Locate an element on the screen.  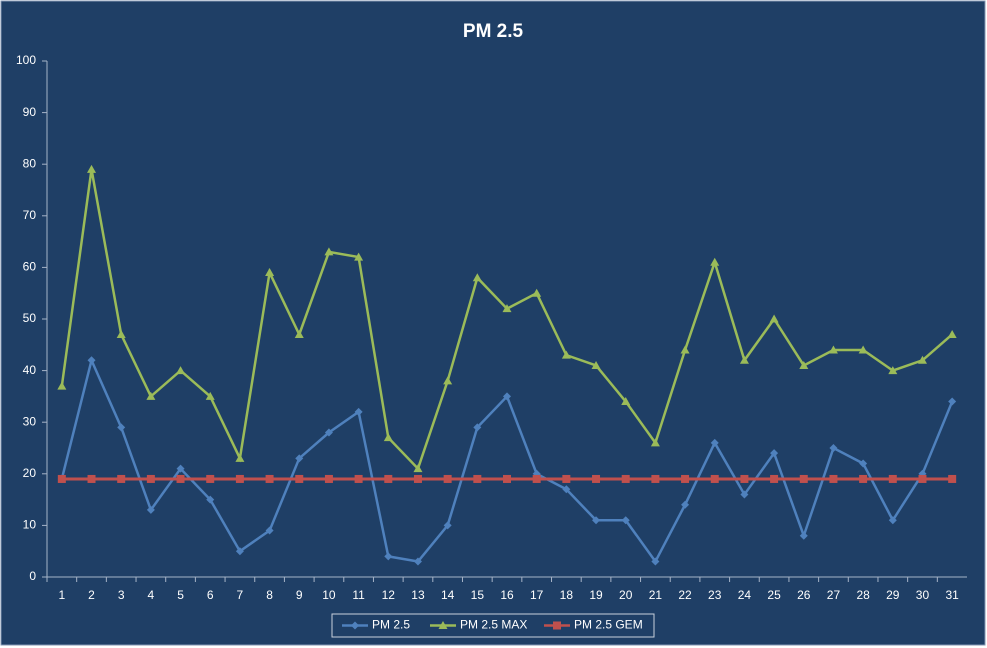
x-tick-label: 28 is located at coordinates (863, 595).